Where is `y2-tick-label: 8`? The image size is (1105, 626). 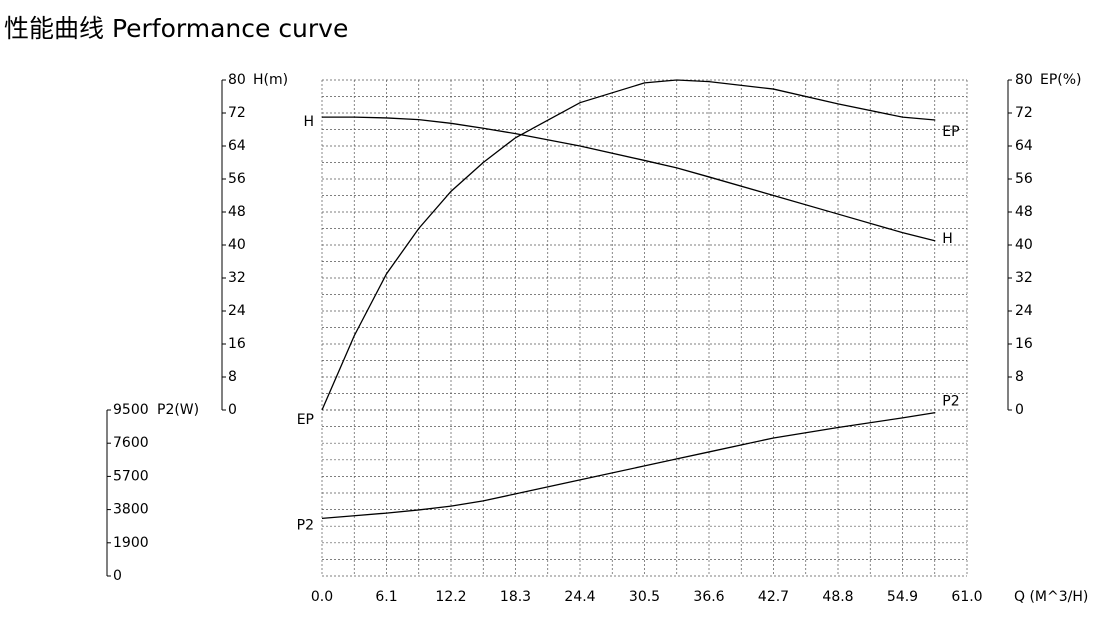
y2-tick-label: 8 is located at coordinates (1019, 377).